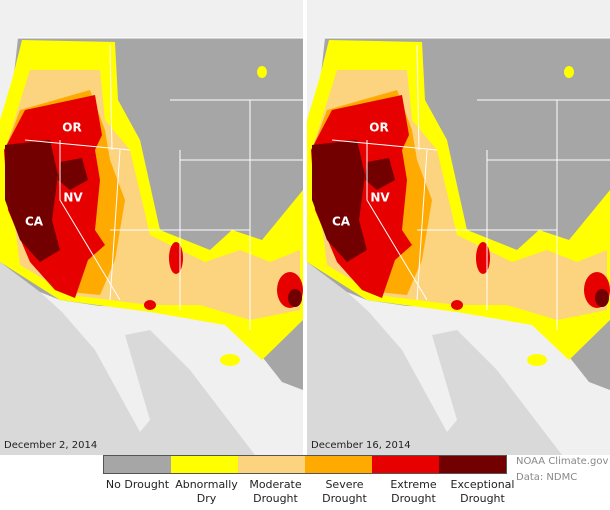 Image resolution: width=610 pixels, height=510 pixels. Describe the element at coordinates (50, 445) in the screenshot. I see `date: December 2, 2014` at that location.